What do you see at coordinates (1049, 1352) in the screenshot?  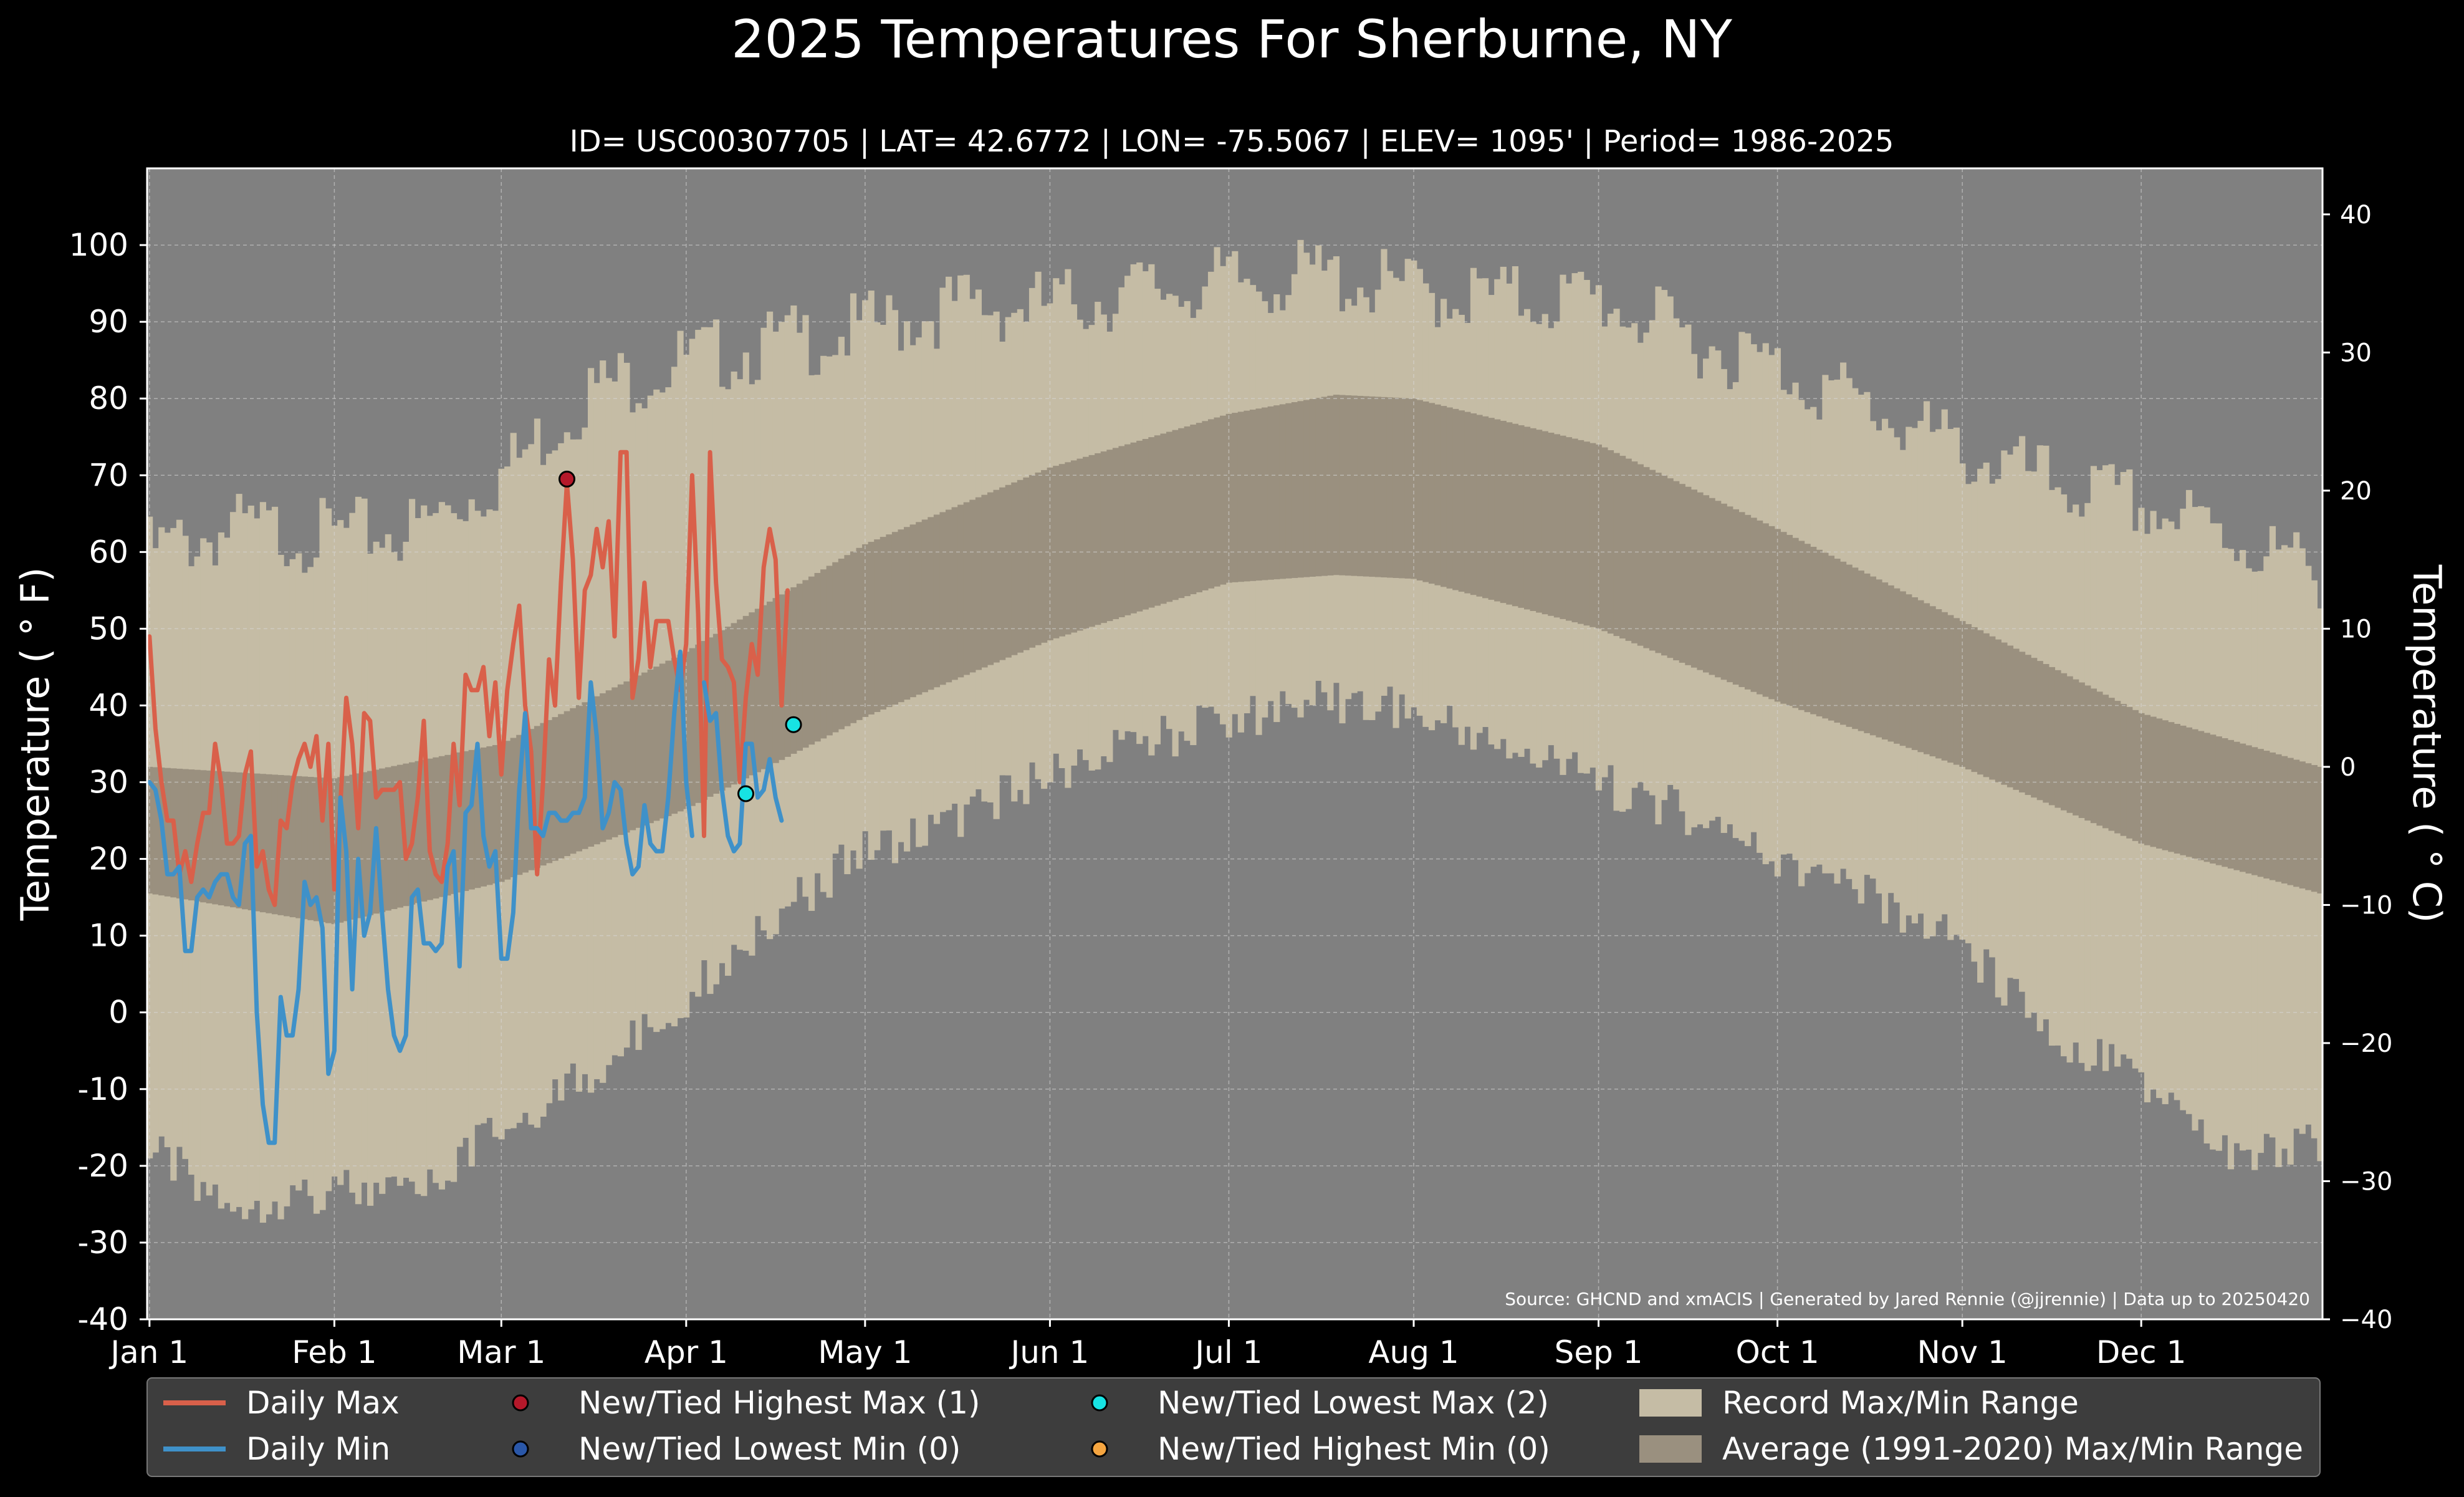 I see `x-tick-label: Jun 1` at bounding box center [1049, 1352].